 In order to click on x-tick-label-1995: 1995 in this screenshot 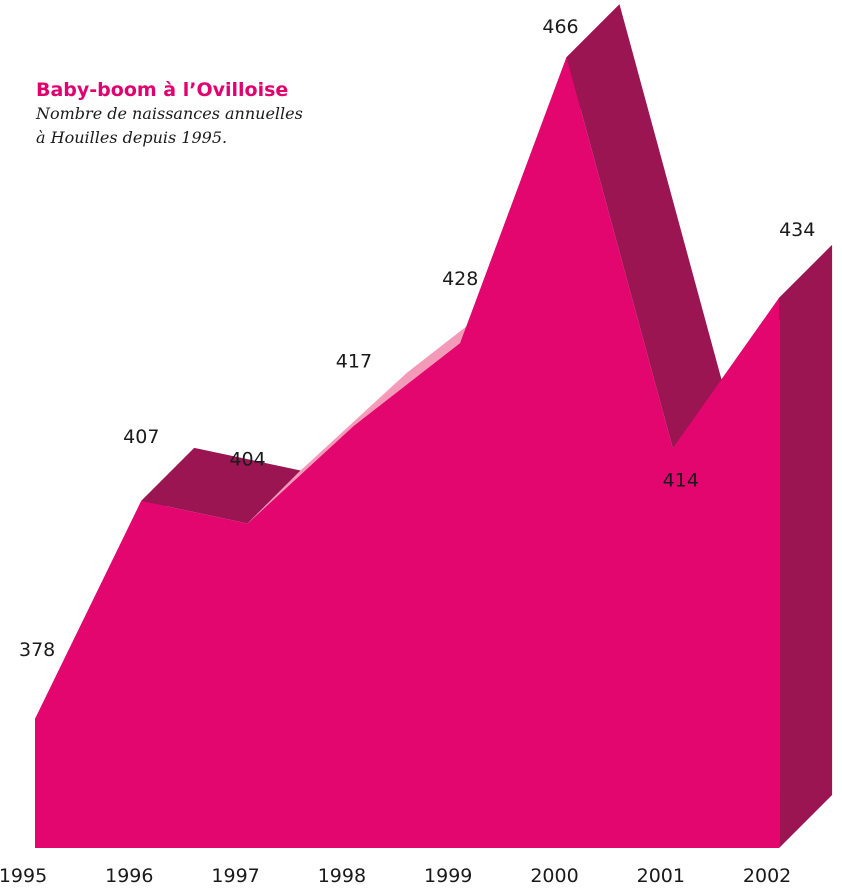, I will do `click(23, 876)`.